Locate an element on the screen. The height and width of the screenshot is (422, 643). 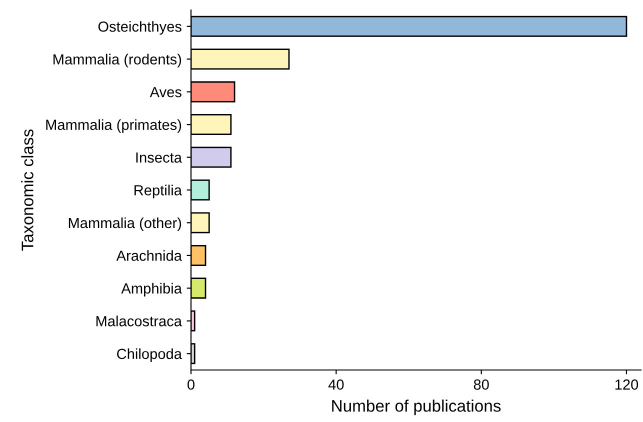
x-tick-label: 40 is located at coordinates (336, 384).